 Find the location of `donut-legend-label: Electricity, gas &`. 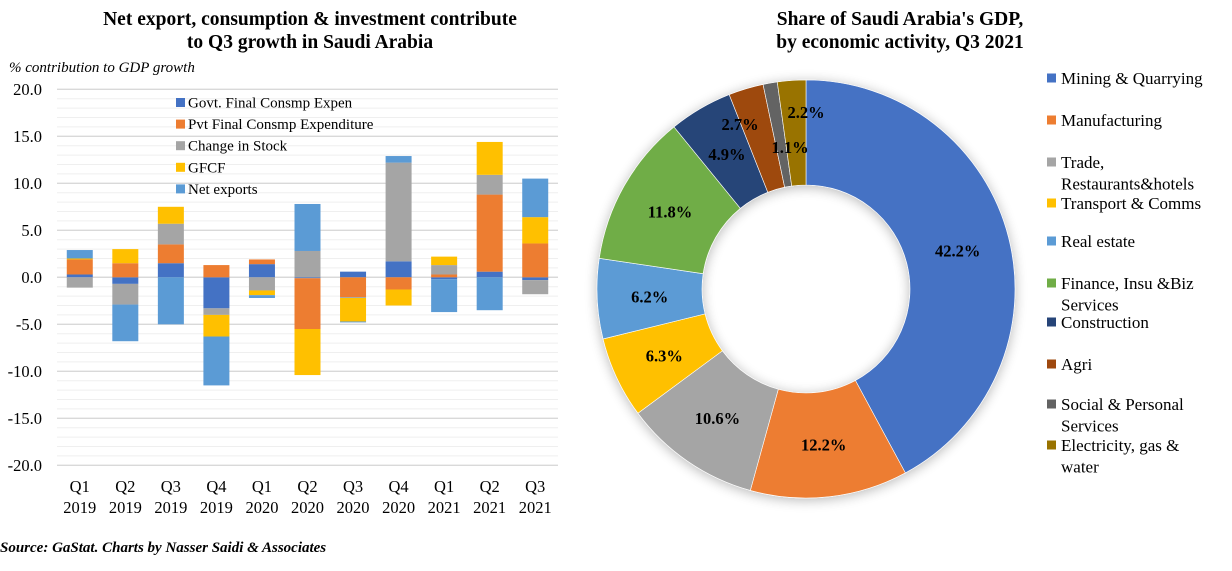

donut-legend-label: Electricity, gas & is located at coordinates (1120, 445).